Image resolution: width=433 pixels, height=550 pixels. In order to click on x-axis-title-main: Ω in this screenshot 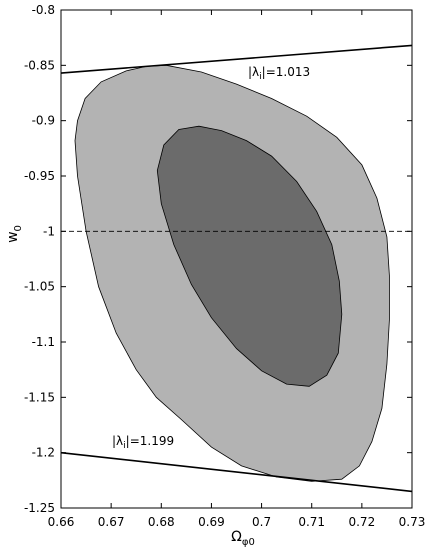, I will do `click(236, 537)`.